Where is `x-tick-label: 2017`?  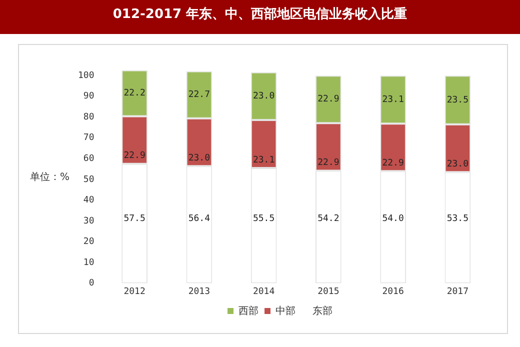 x-tick-label: 2017 is located at coordinates (457, 291).